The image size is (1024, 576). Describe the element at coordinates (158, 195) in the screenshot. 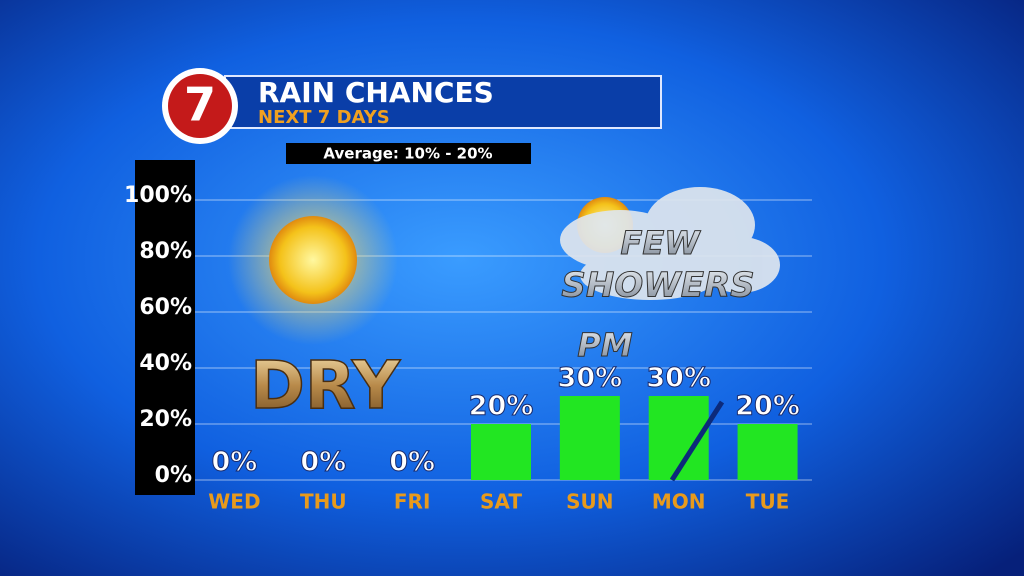

I see `y-tick-label: 100%` at that location.